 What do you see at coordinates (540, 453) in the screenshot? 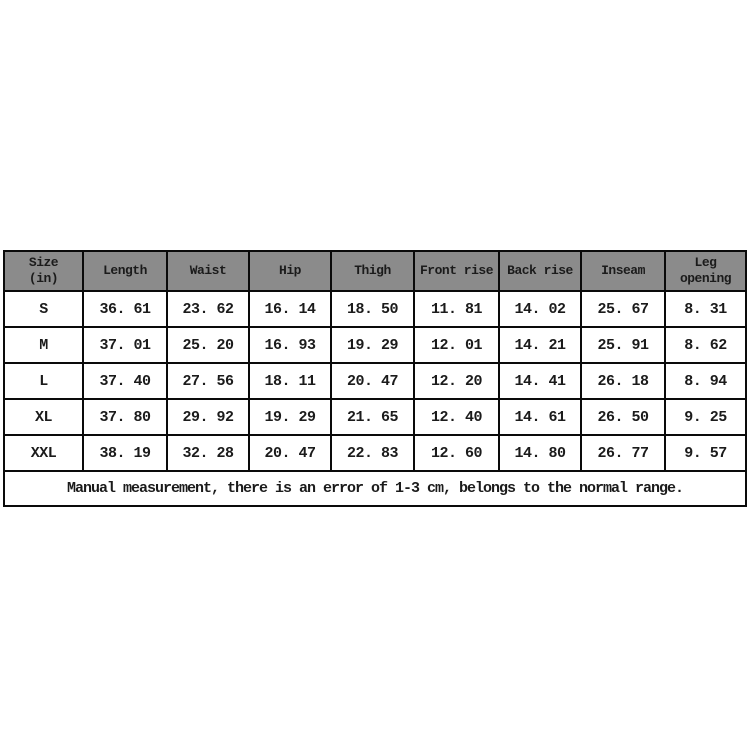
I see `measurement-cell: 14. 80` at bounding box center [540, 453].